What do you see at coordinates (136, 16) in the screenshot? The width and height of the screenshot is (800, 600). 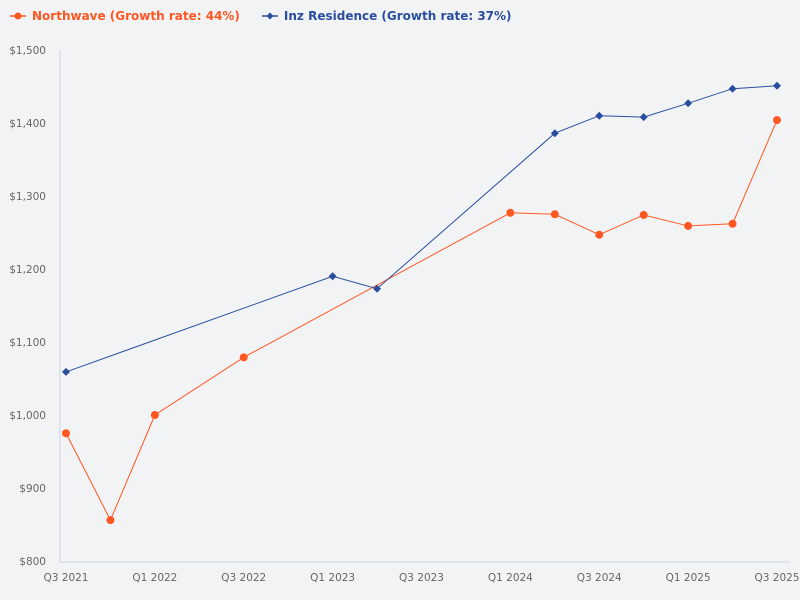 I see `legend-label: Northwave (Growth rate: 44%)` at bounding box center [136, 16].